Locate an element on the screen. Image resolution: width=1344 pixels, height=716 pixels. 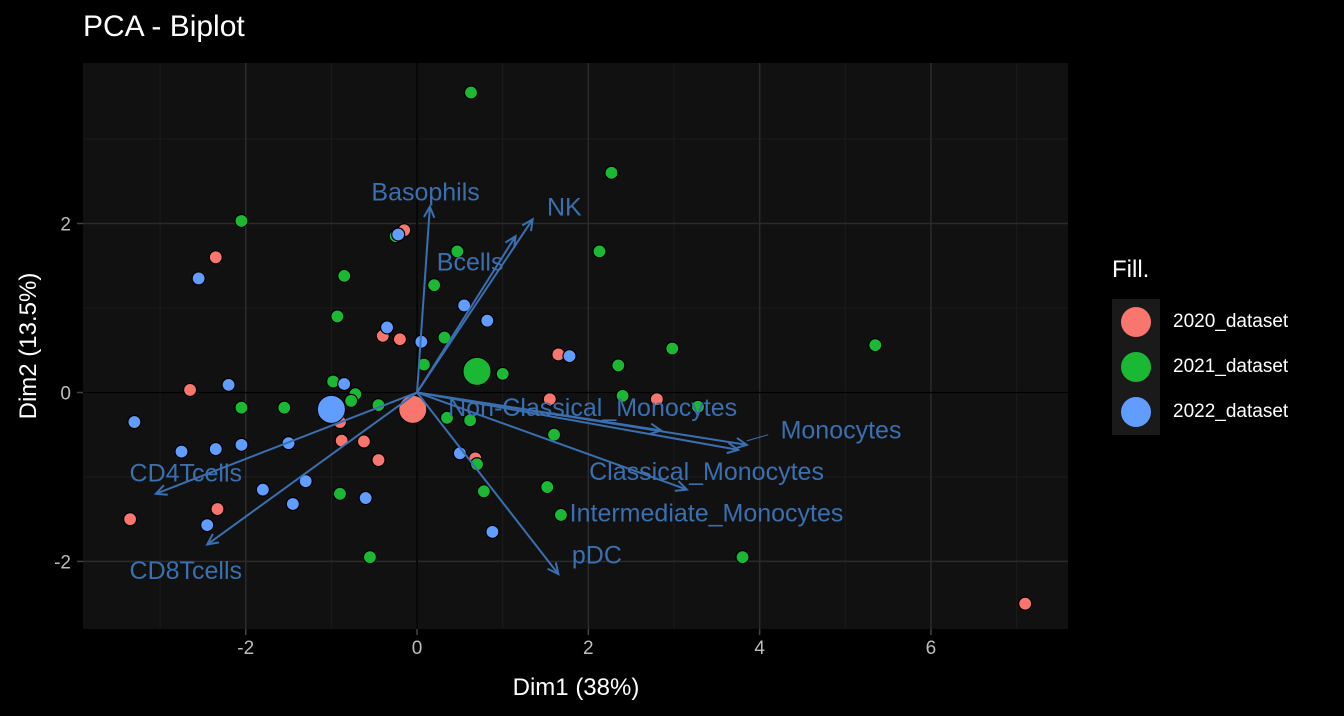
loading-label: Bcells is located at coordinates (470, 263).